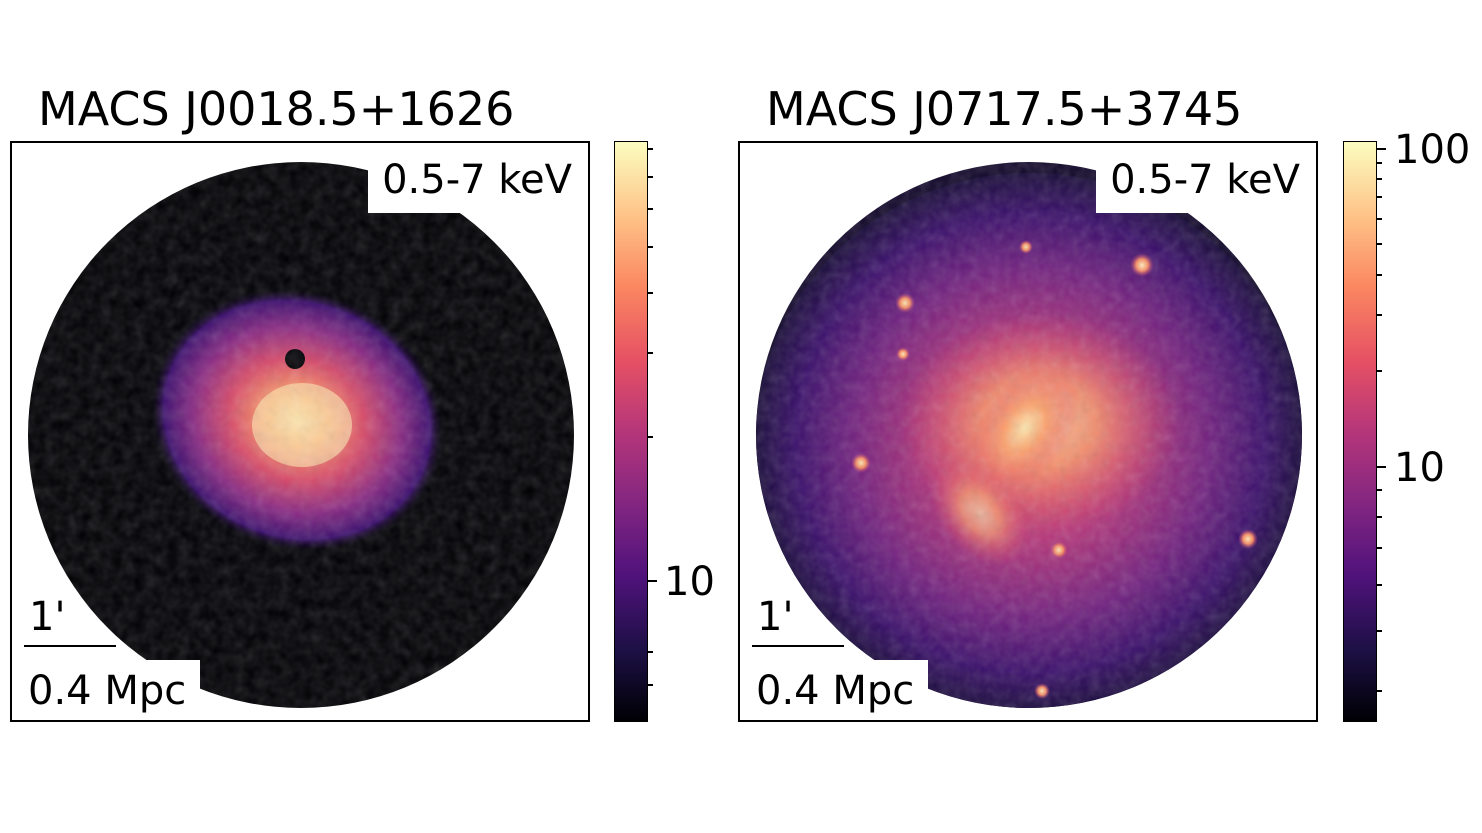 The image size is (1482, 833). Describe the element at coordinates (106, 690) in the screenshot. I see `panel1-scalebar-physical: 0.4 Mpc` at that location.